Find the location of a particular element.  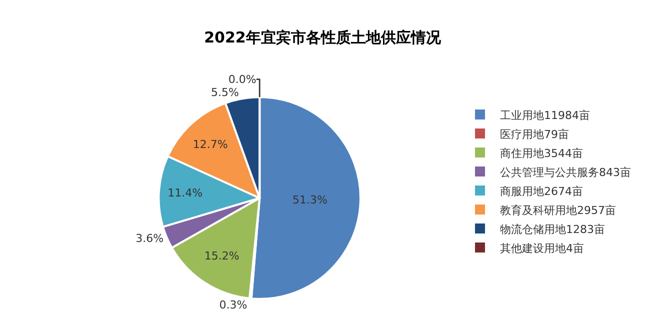

data-label: 11.4% is located at coordinates (185, 193).